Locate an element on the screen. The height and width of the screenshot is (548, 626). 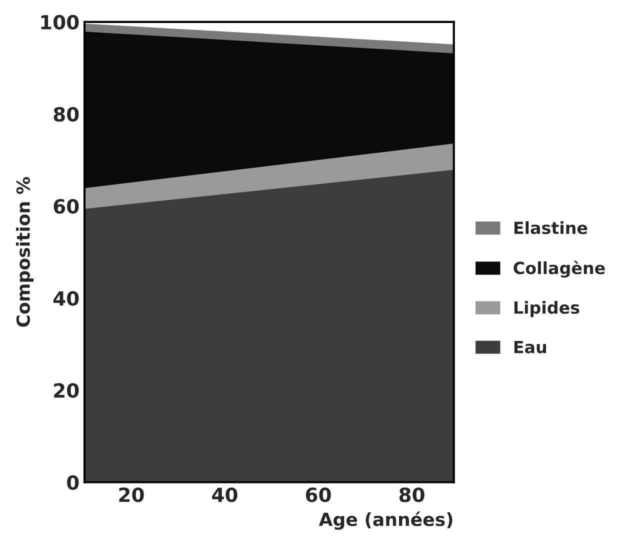
legend-label: Eau is located at coordinates (530, 347).